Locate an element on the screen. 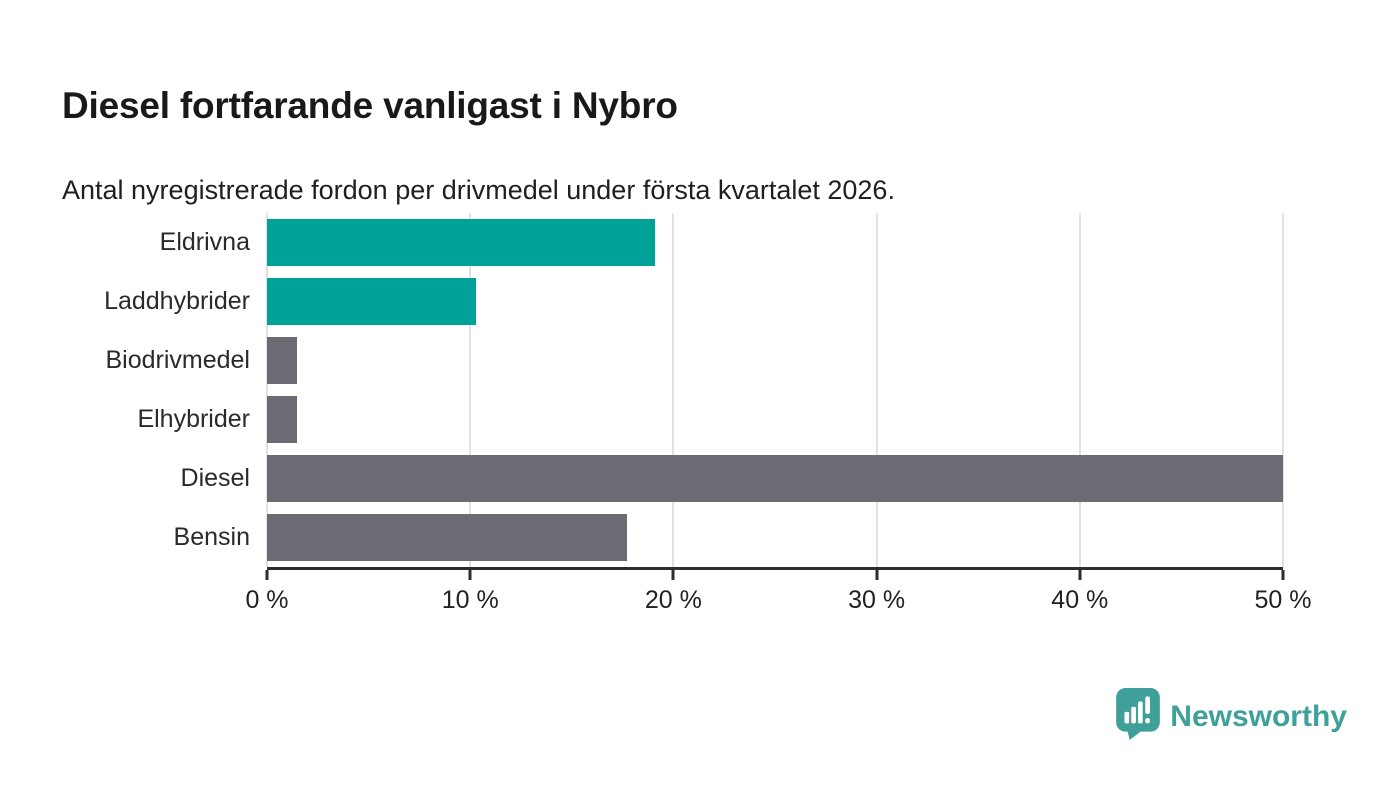  bar-bensin is located at coordinates (447, 537).